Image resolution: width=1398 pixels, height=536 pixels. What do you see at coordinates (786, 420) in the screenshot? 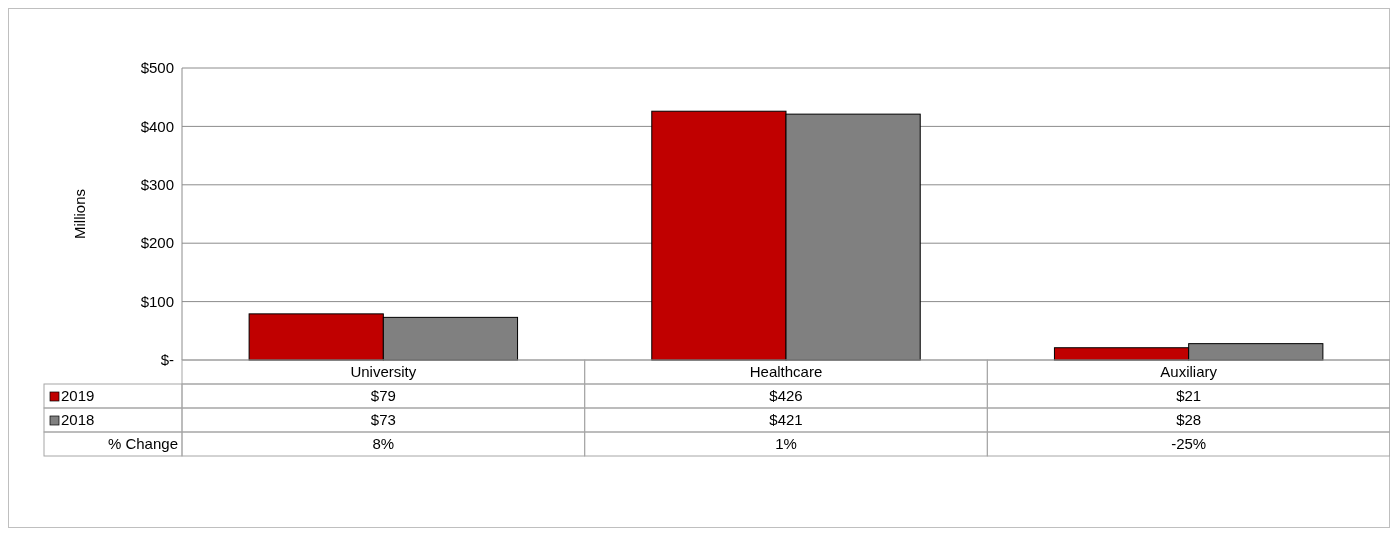
I see `data-label: $421` at bounding box center [786, 420].